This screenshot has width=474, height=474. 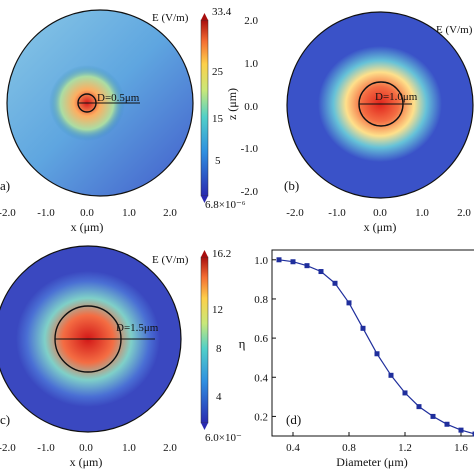 What do you see at coordinates (380, 213) in the screenshot?
I see `panel-b-x-tick: 0.0` at bounding box center [380, 213].